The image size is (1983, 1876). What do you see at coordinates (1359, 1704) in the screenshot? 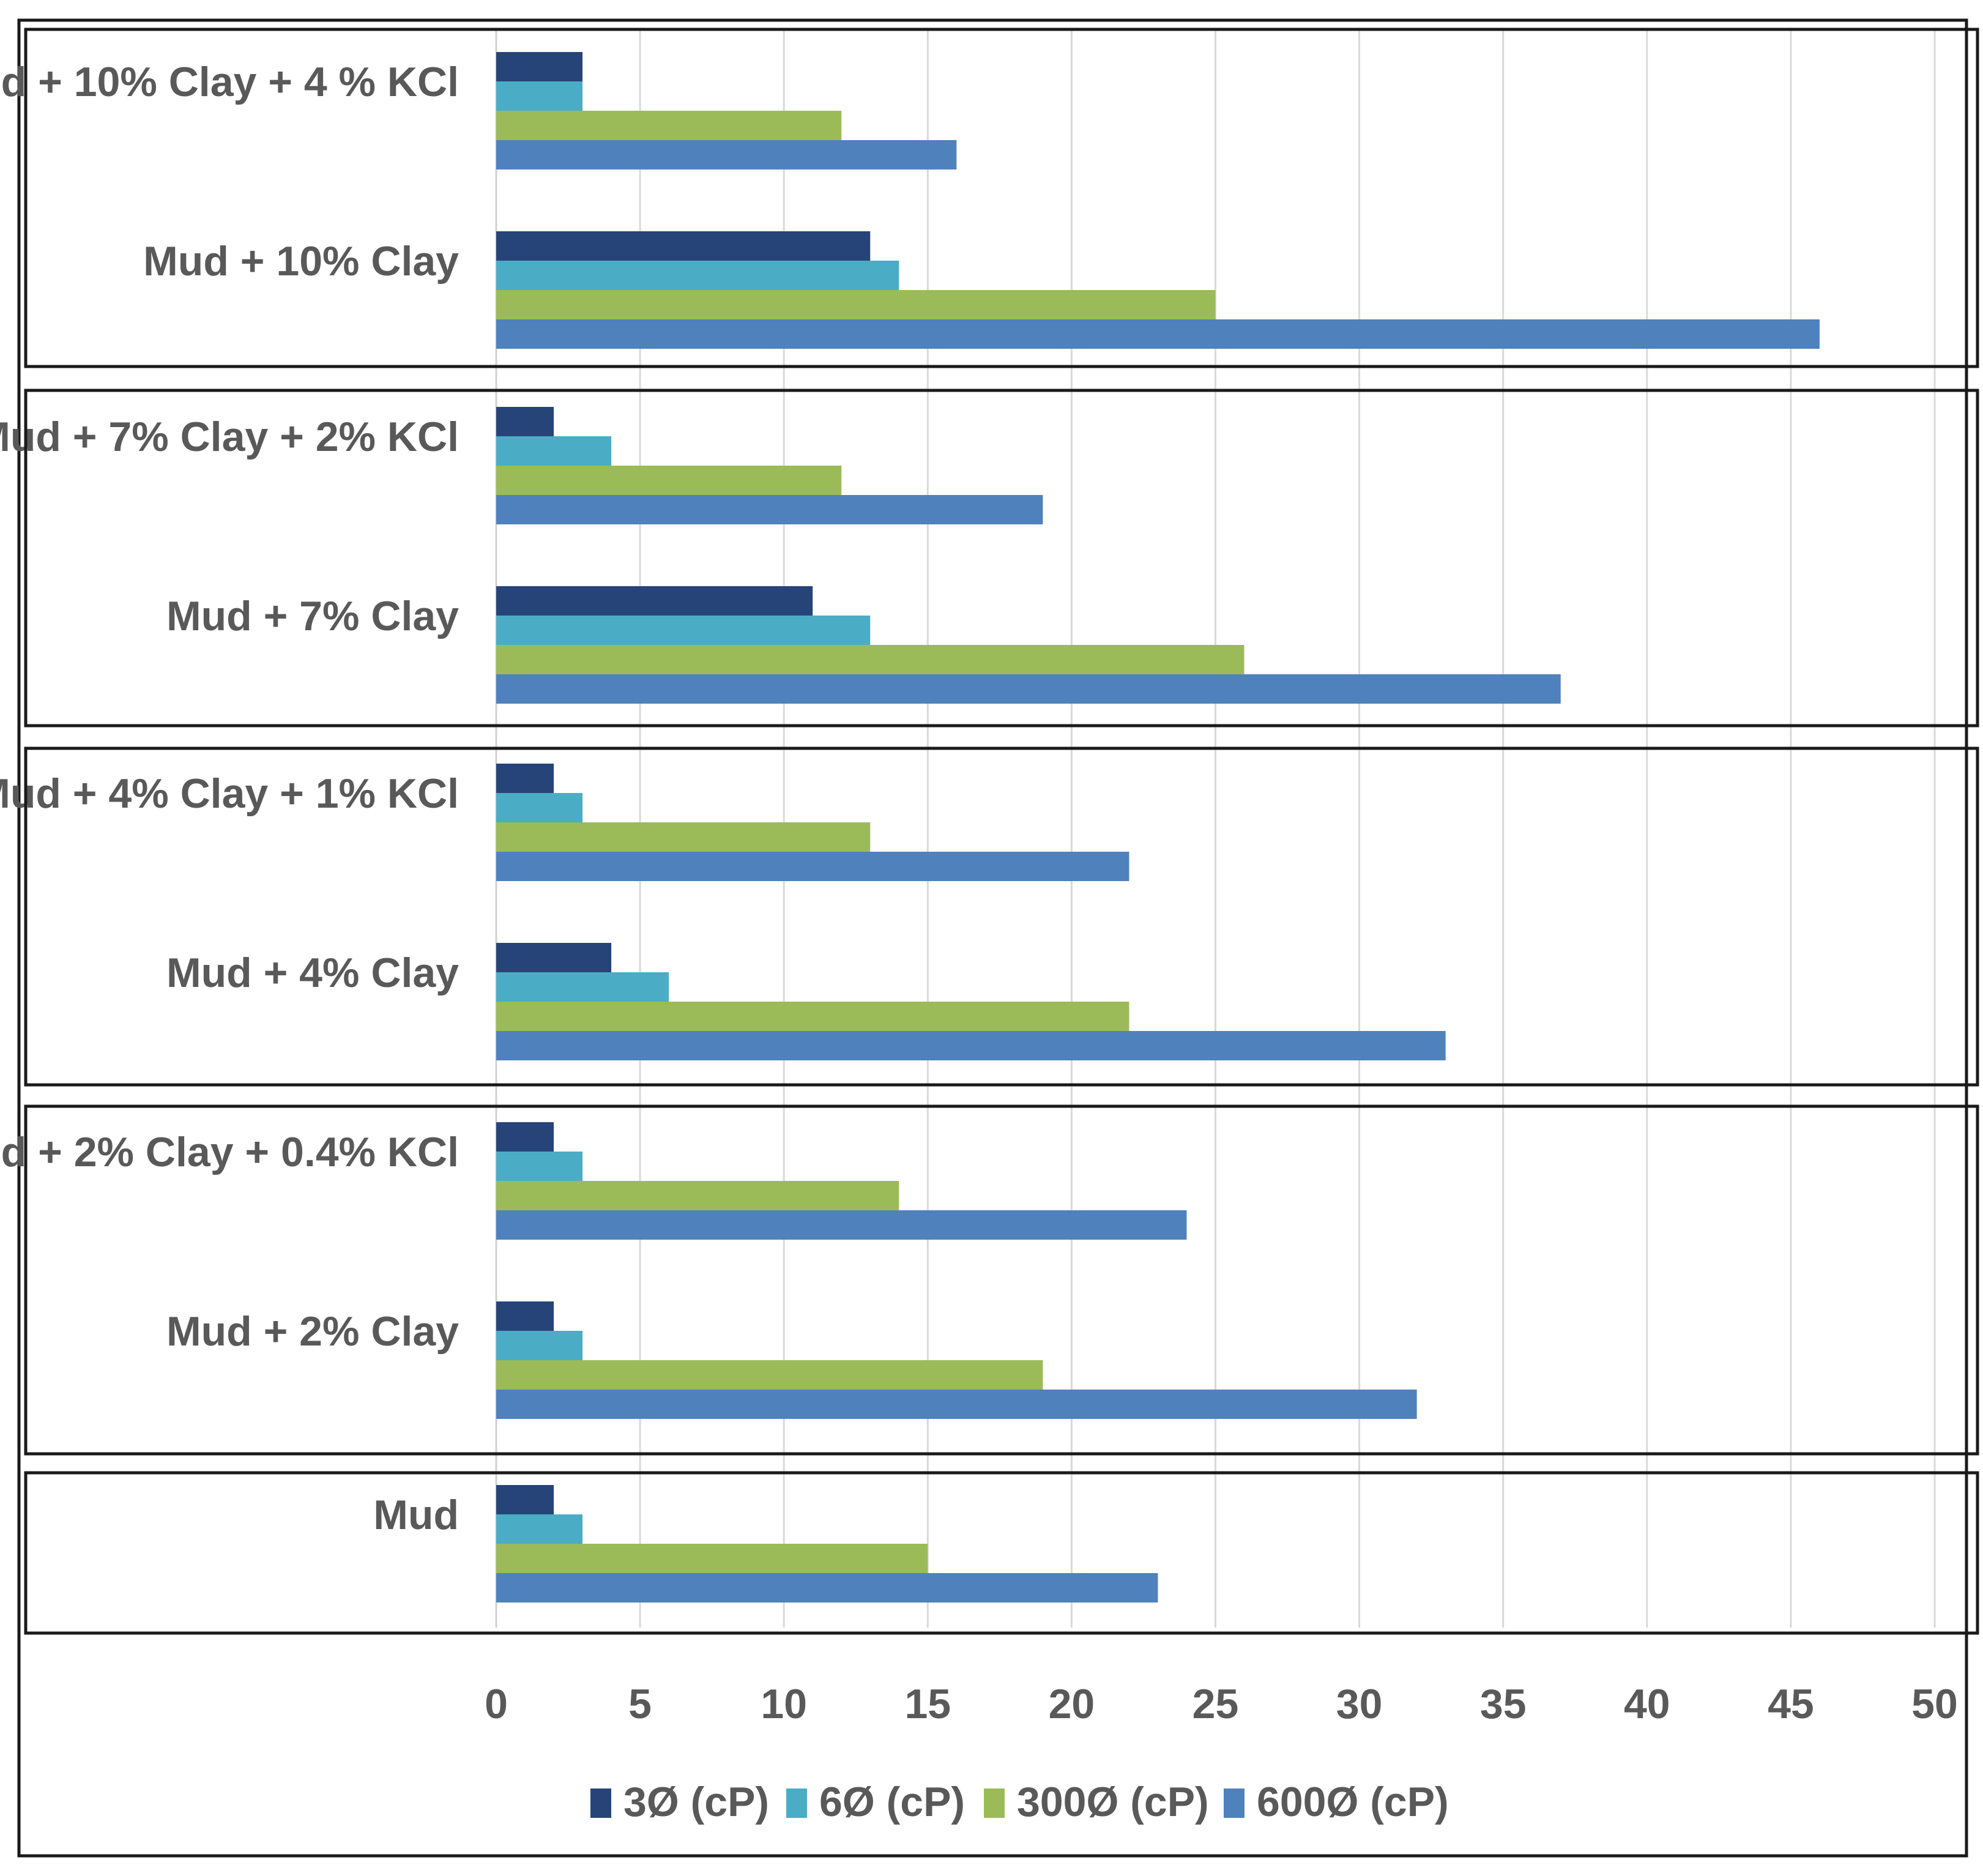
I see `x-tick-label: 30` at bounding box center [1359, 1704].